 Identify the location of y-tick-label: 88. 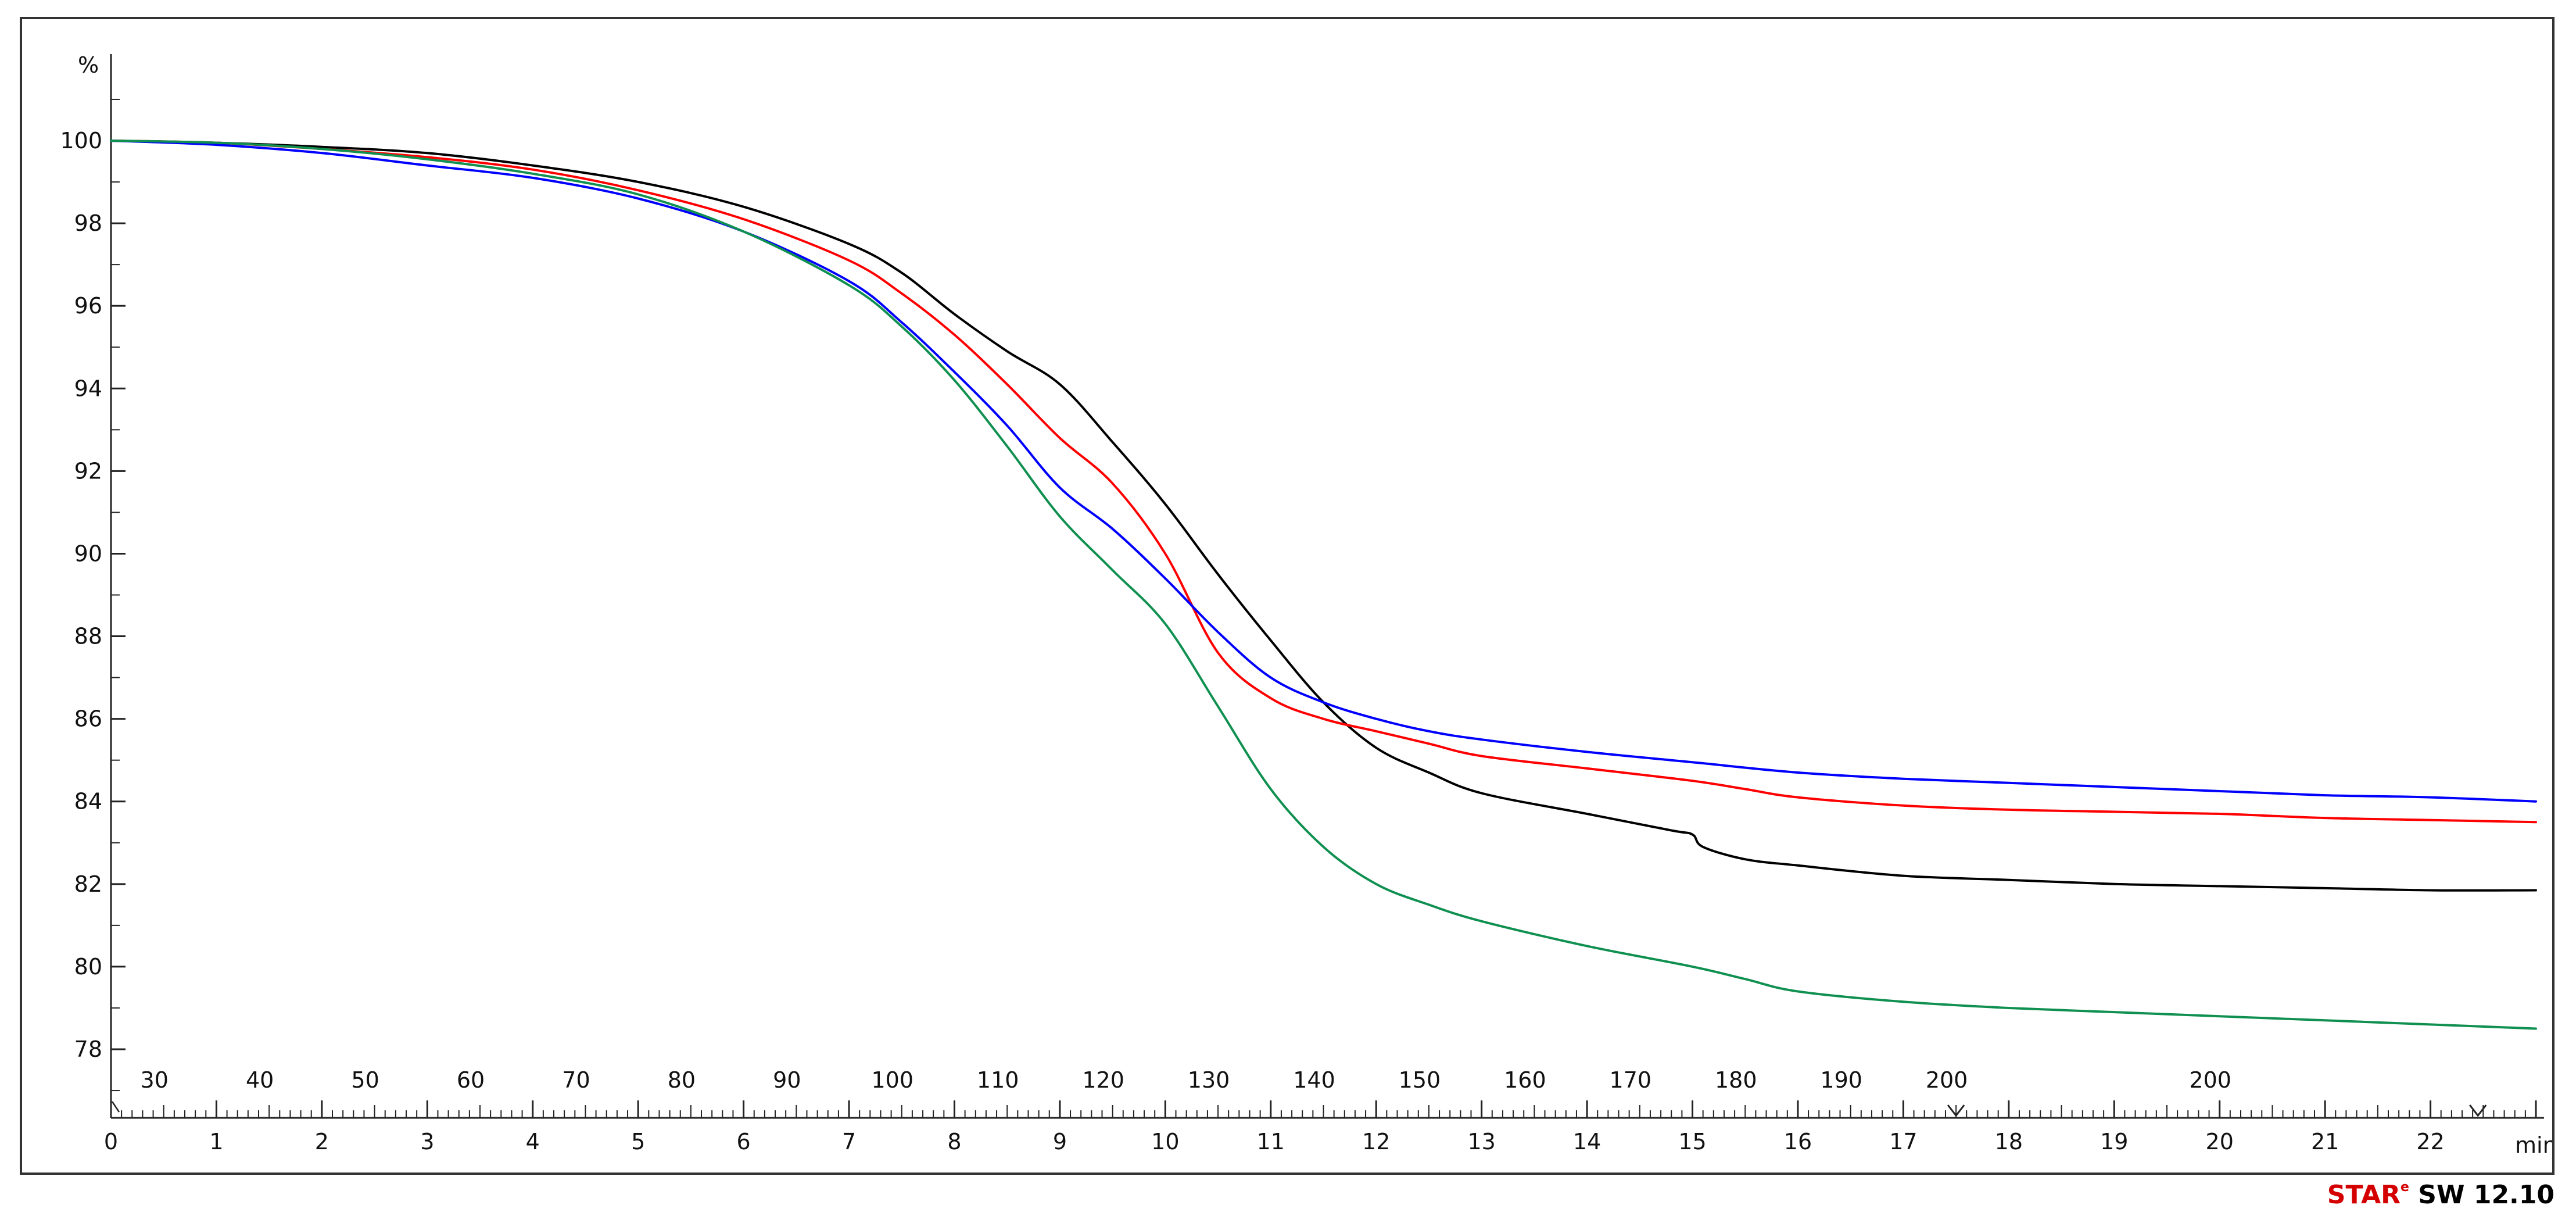
(88, 636).